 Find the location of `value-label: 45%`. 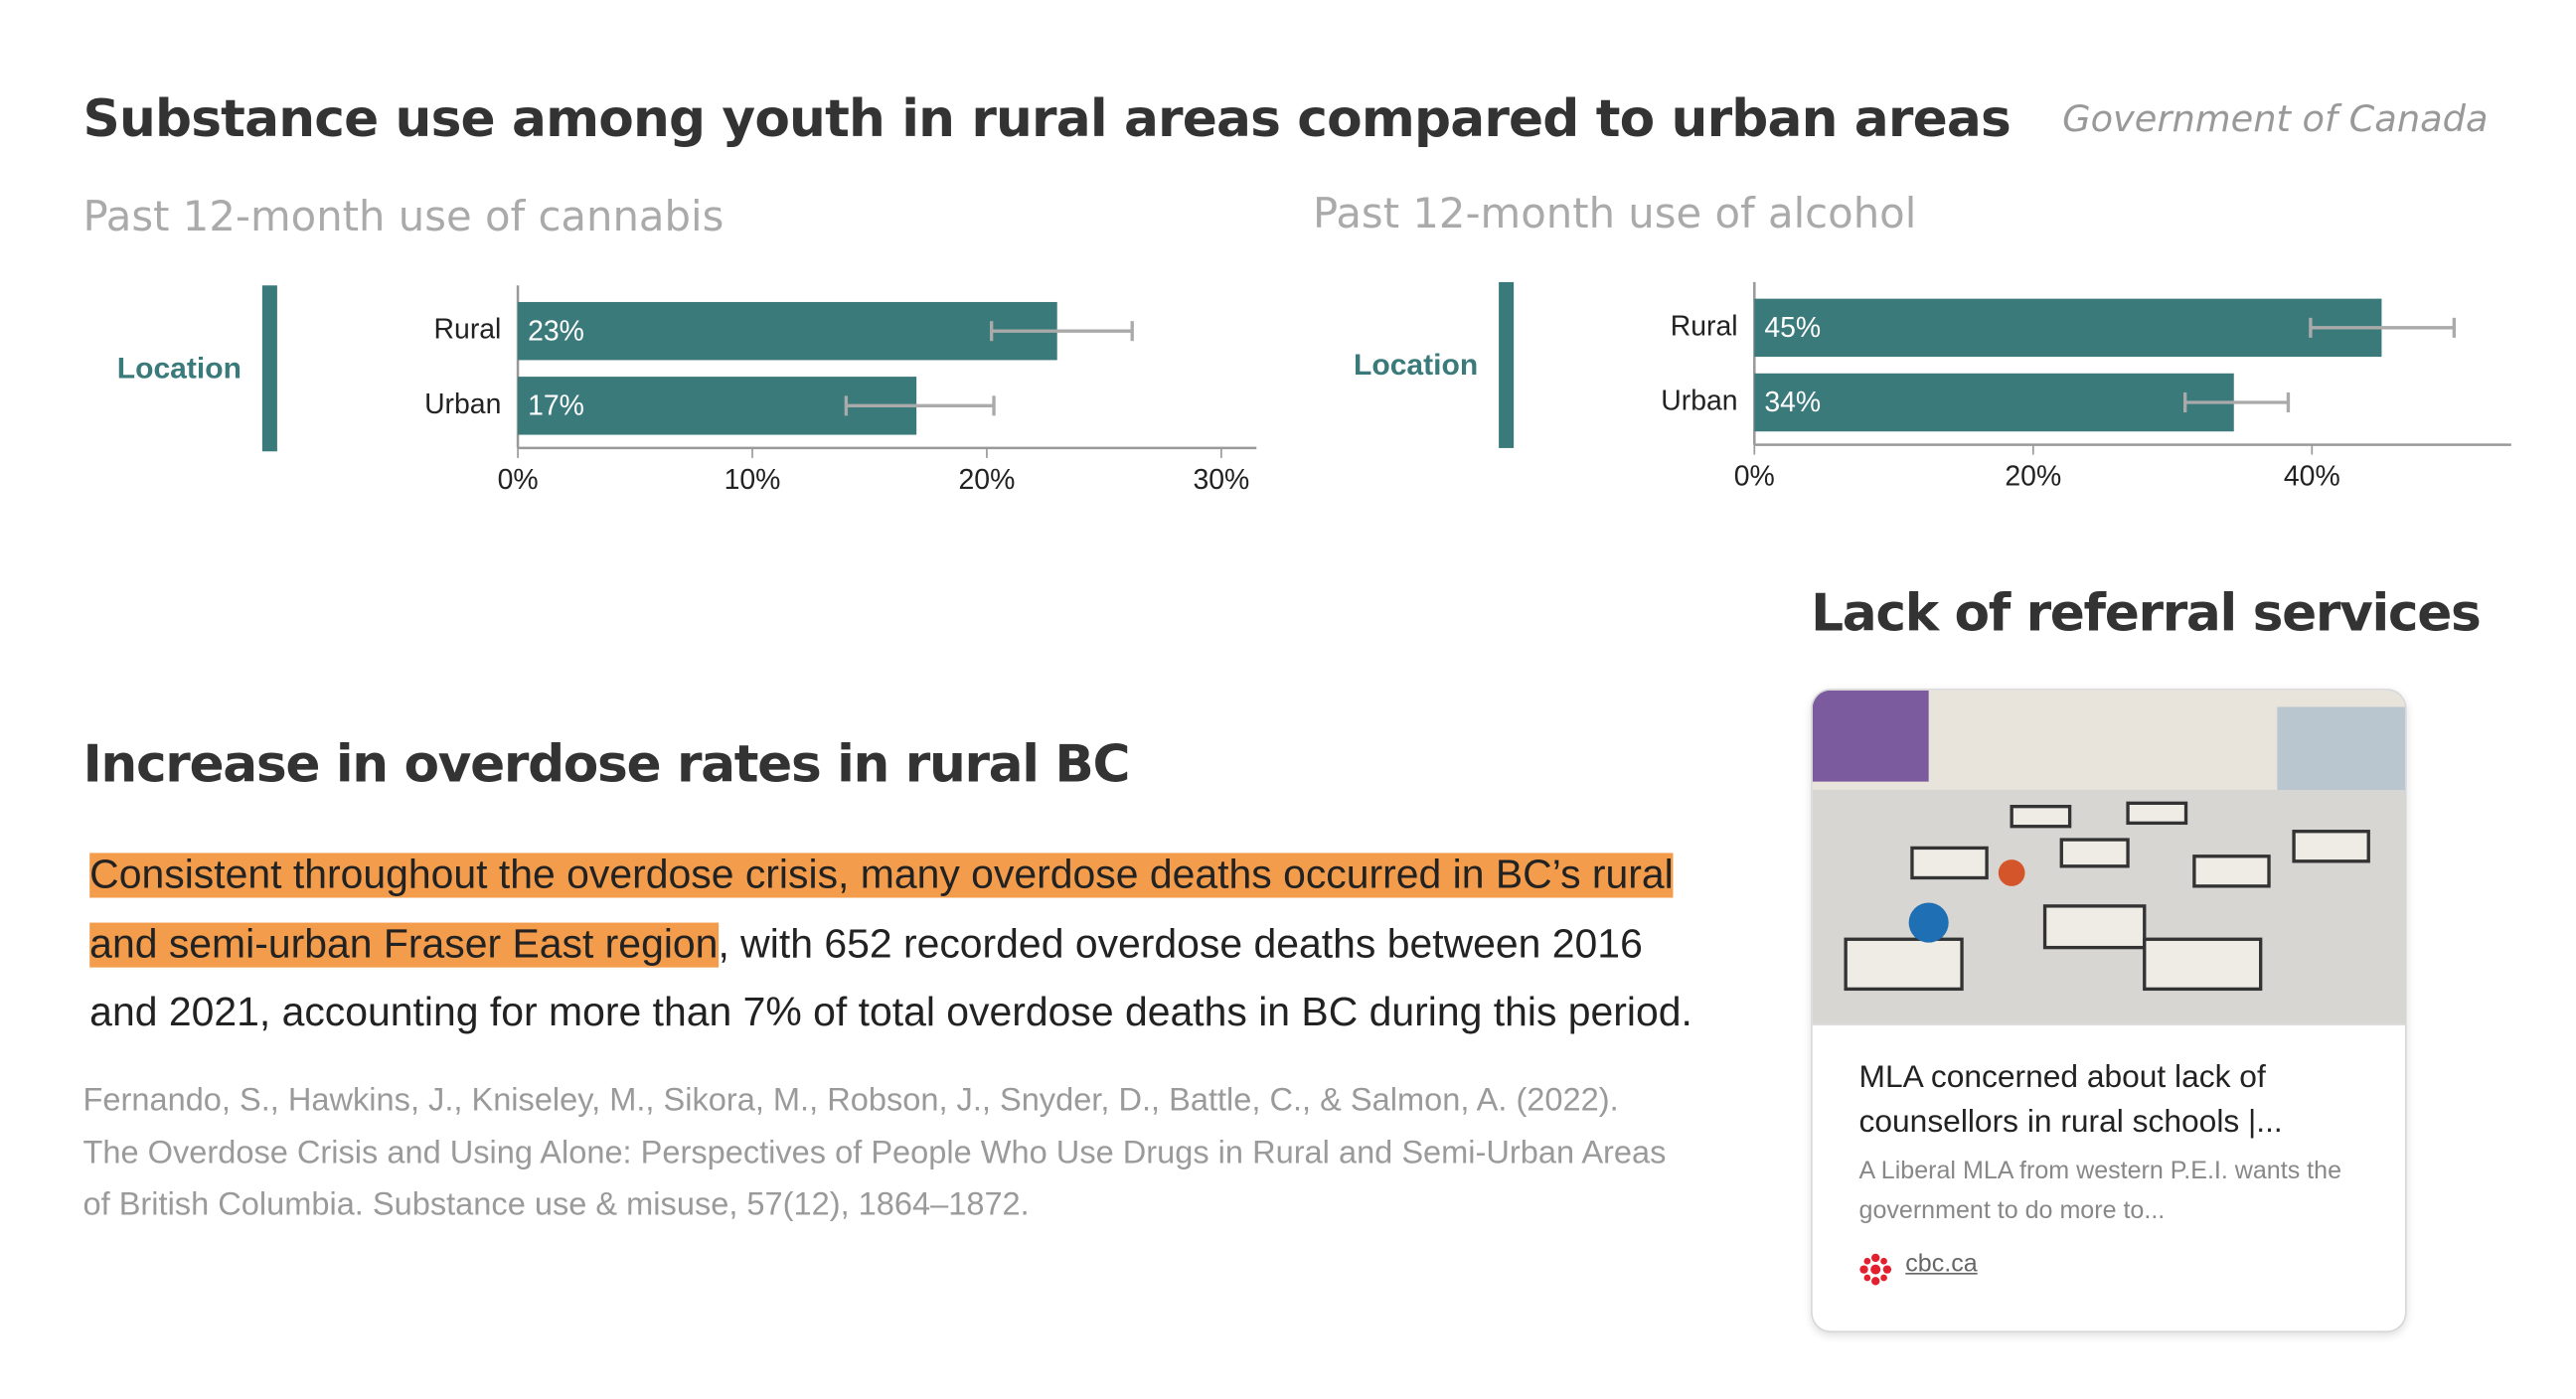

value-label: 45% is located at coordinates (1792, 328).